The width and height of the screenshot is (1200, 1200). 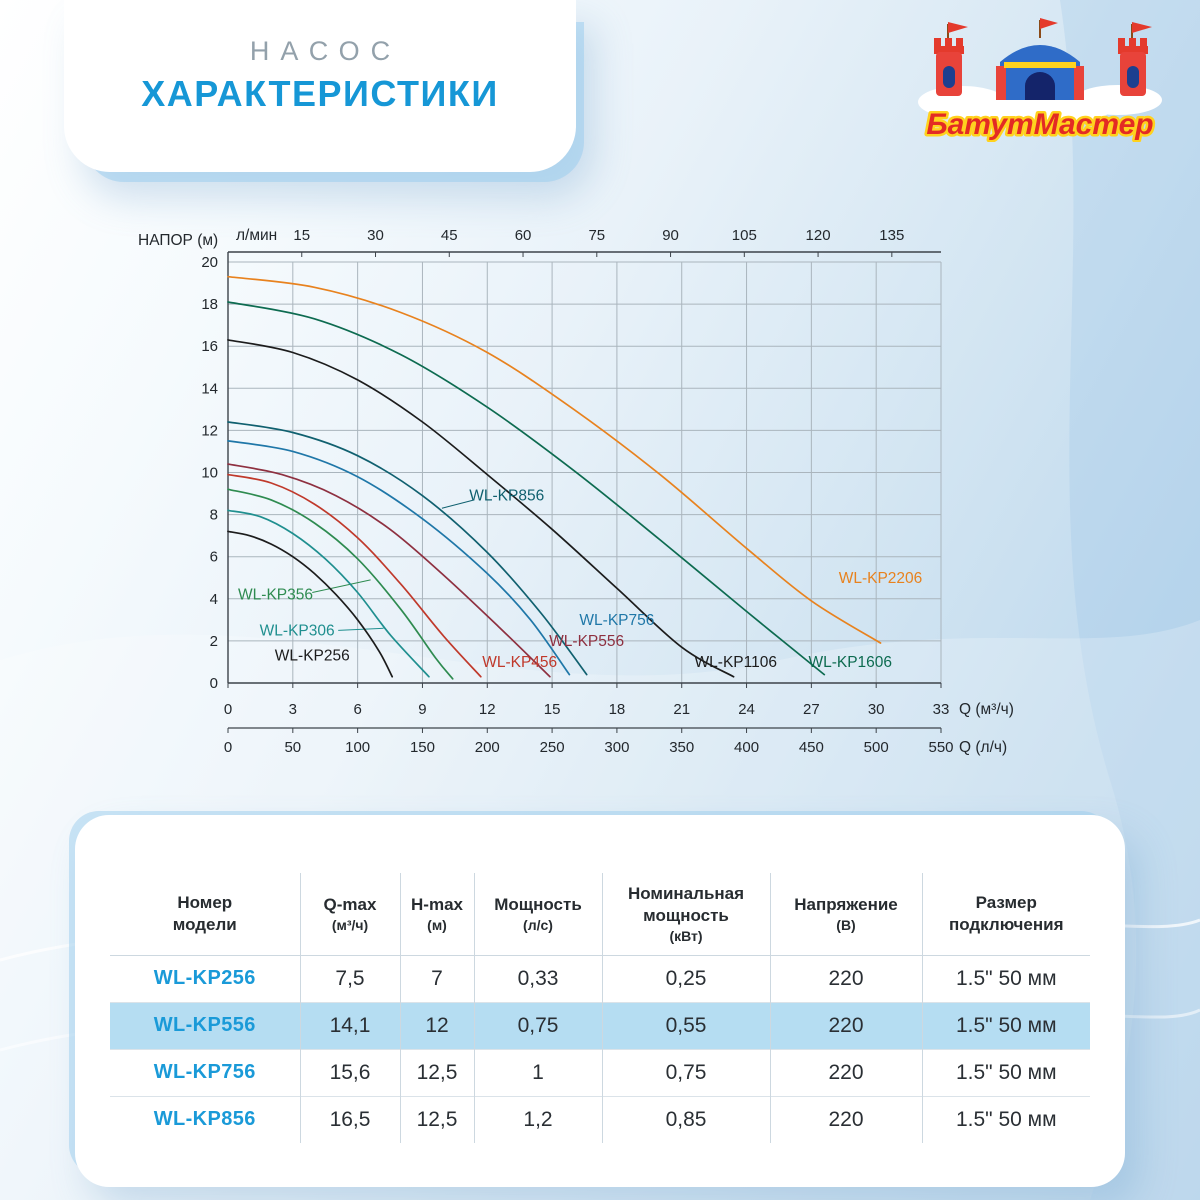 I want to click on top-axis-tick-label: 60, so click(x=523, y=235).